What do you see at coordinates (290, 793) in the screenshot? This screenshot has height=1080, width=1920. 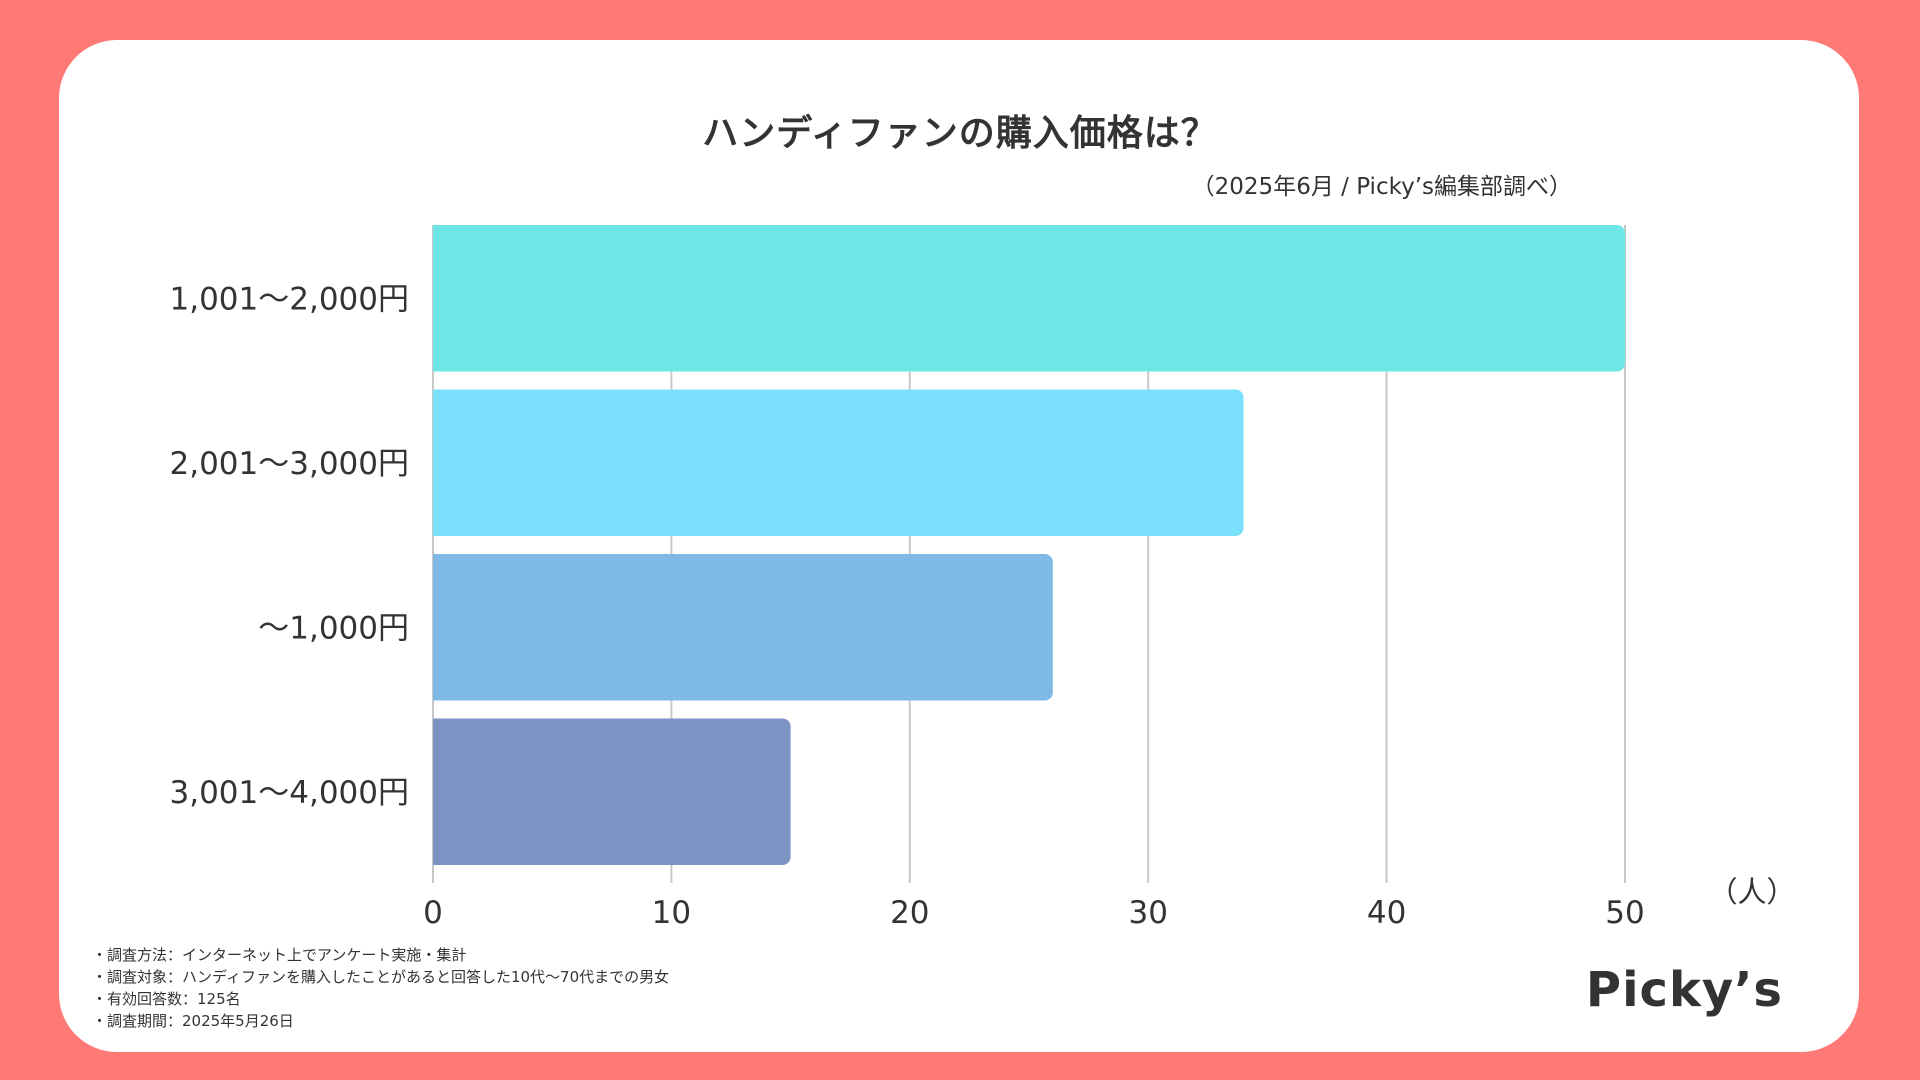 I see `category-label-4: 3,001〜4,000円` at bounding box center [290, 793].